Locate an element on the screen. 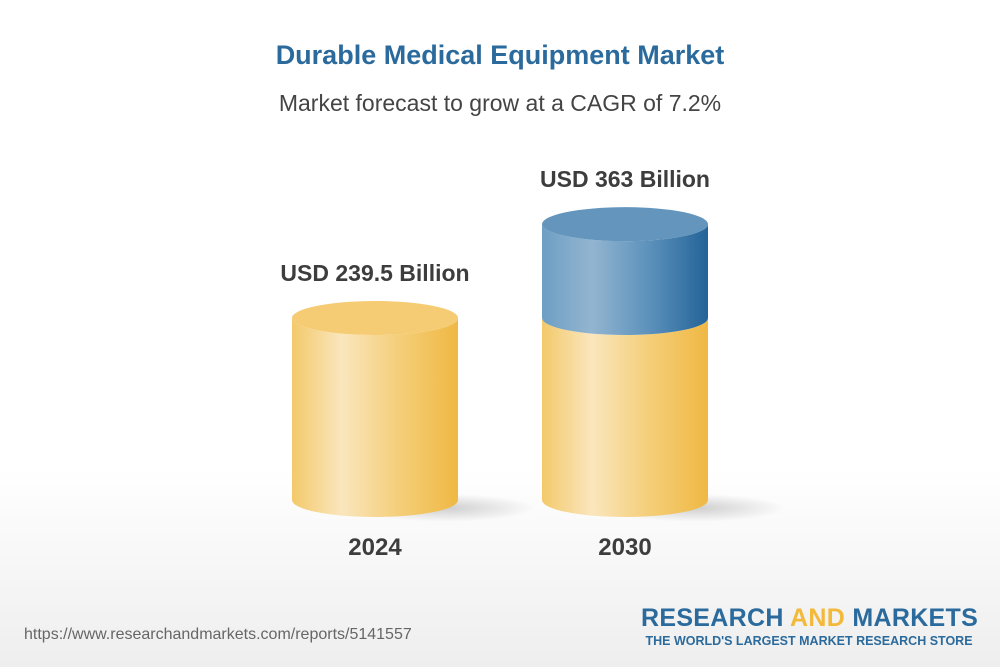  logo-word: RESEARCH is located at coordinates (712, 618).